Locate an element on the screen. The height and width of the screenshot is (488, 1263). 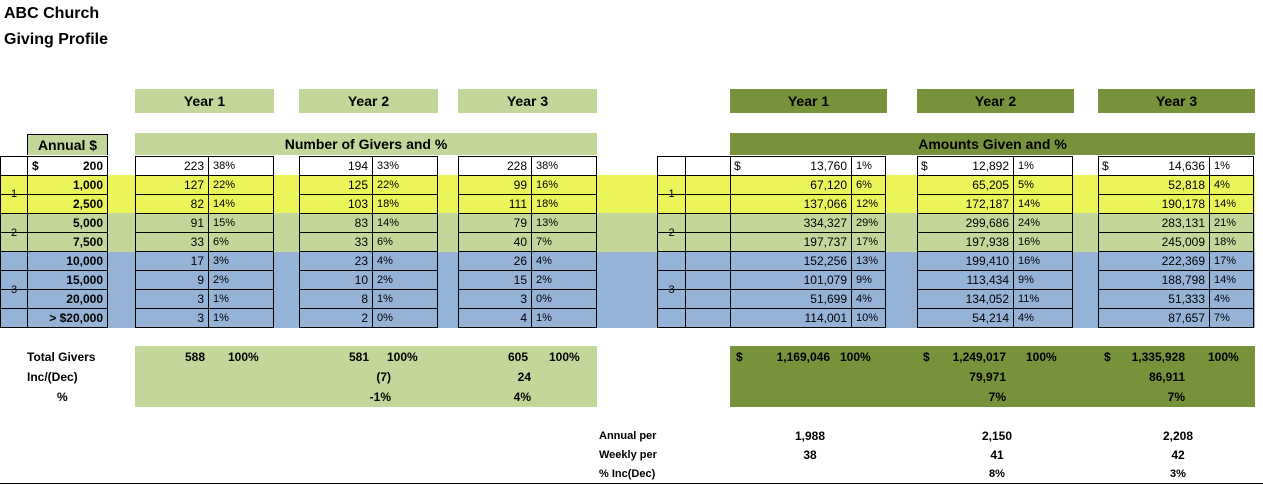
givers-year-2-header: Year 2 is located at coordinates (368, 101).